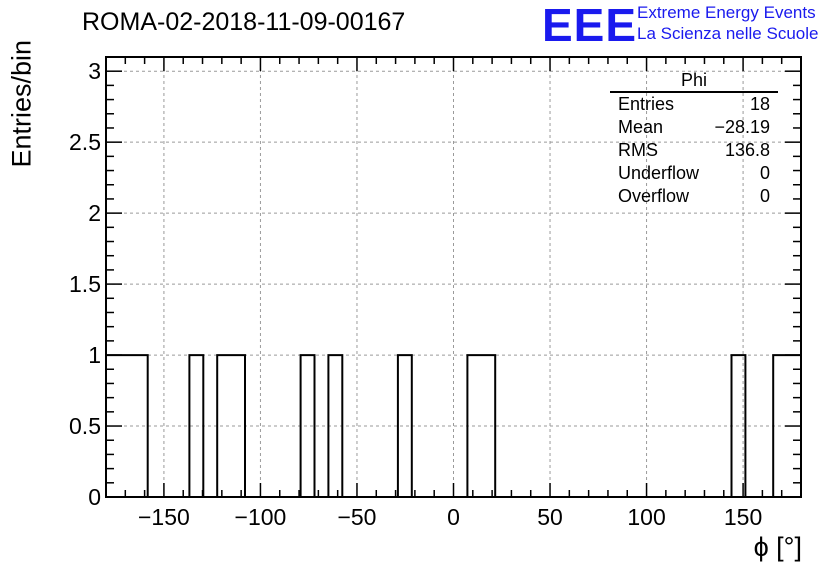 Image resolution: width=836 pixels, height=572 pixels. I want to click on stat-value: −28.19, so click(742, 127).